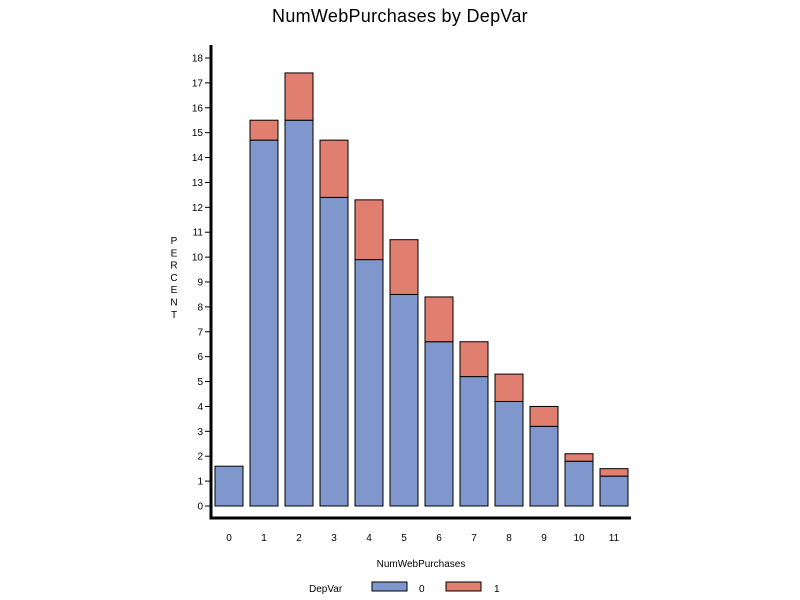 The width and height of the screenshot is (800, 600). I want to click on legend-label-0: 0, so click(422, 589).